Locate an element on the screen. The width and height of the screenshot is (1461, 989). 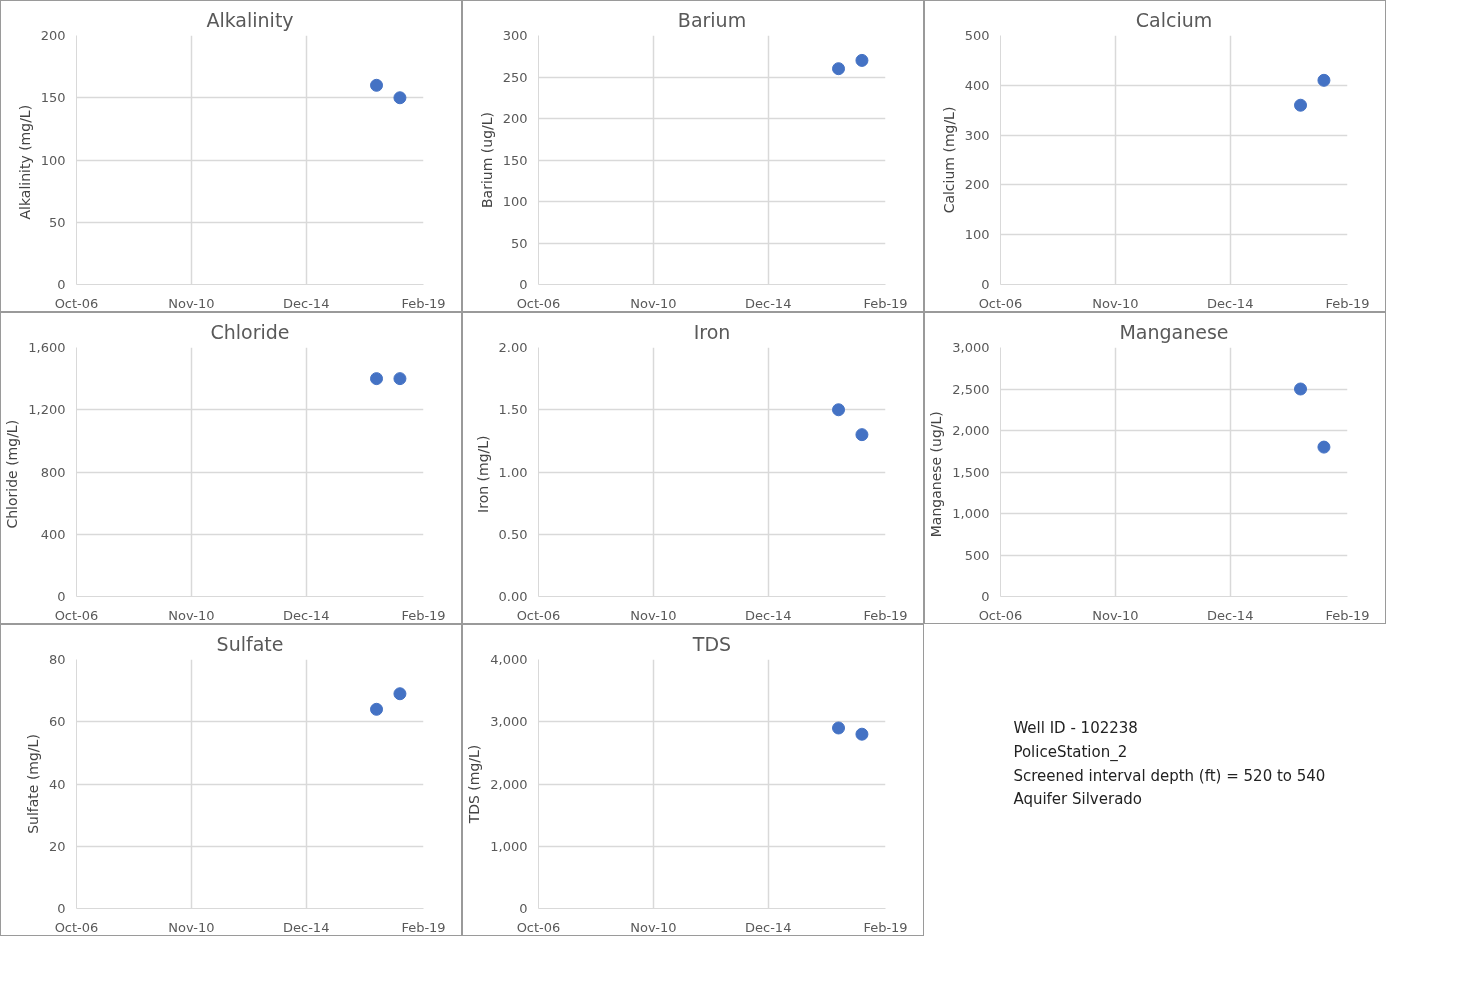
y-tick-label: 80 is located at coordinates (57, 659).